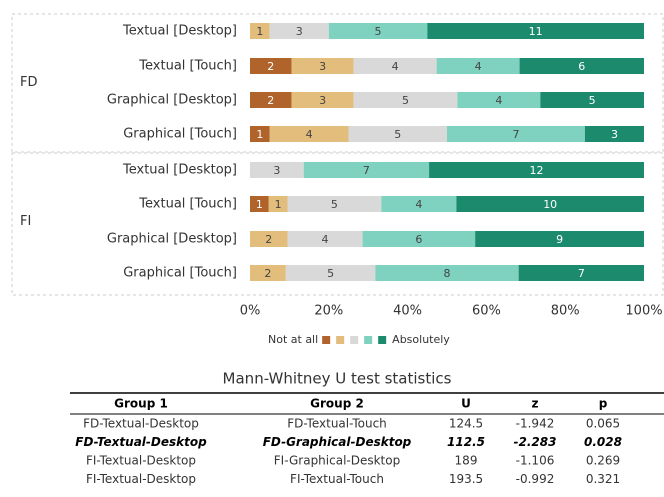 This screenshot has width=664, height=497. What do you see at coordinates (337, 379) in the screenshot?
I see `table-title: Mann-Whitney U test statistics` at bounding box center [337, 379].